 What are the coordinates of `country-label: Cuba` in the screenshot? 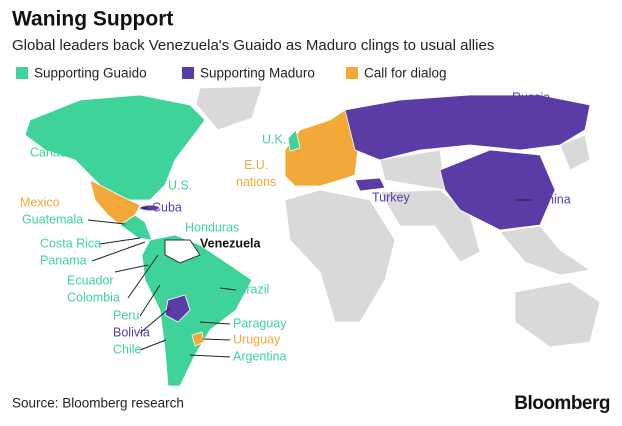 It's located at (167, 207).